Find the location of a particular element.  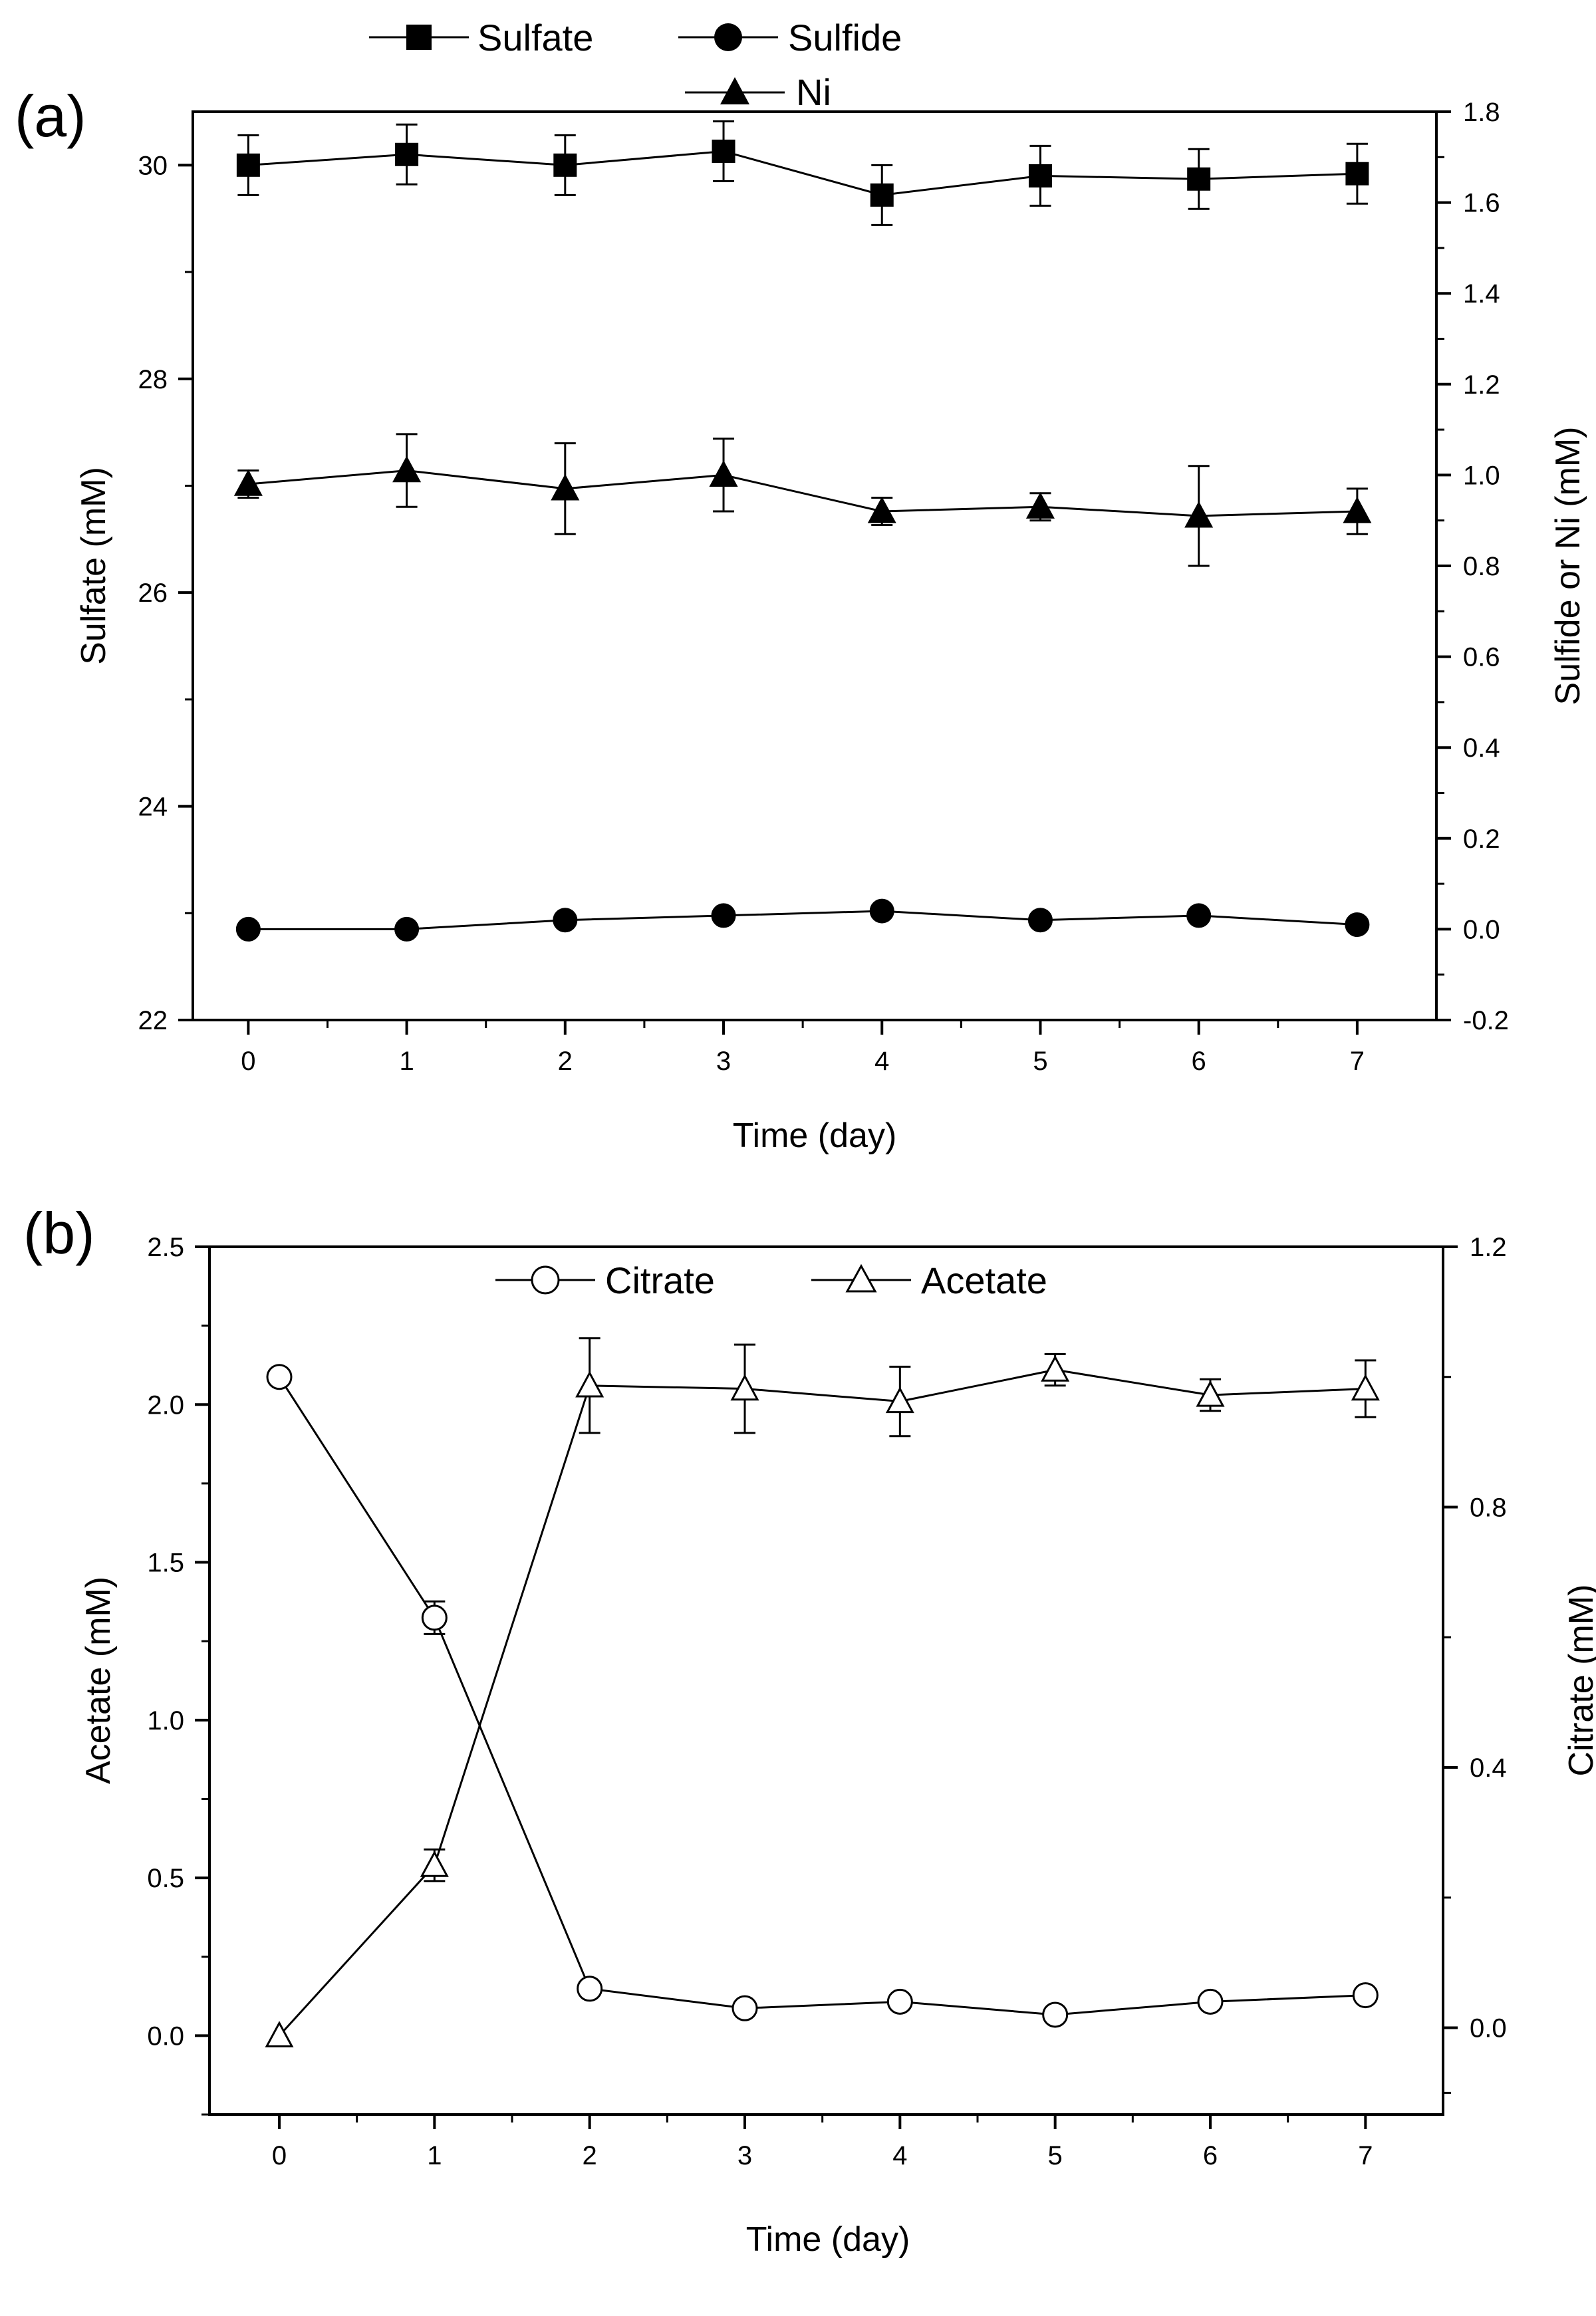

x-axis-label-b: Time (day) is located at coordinates (828, 2239).